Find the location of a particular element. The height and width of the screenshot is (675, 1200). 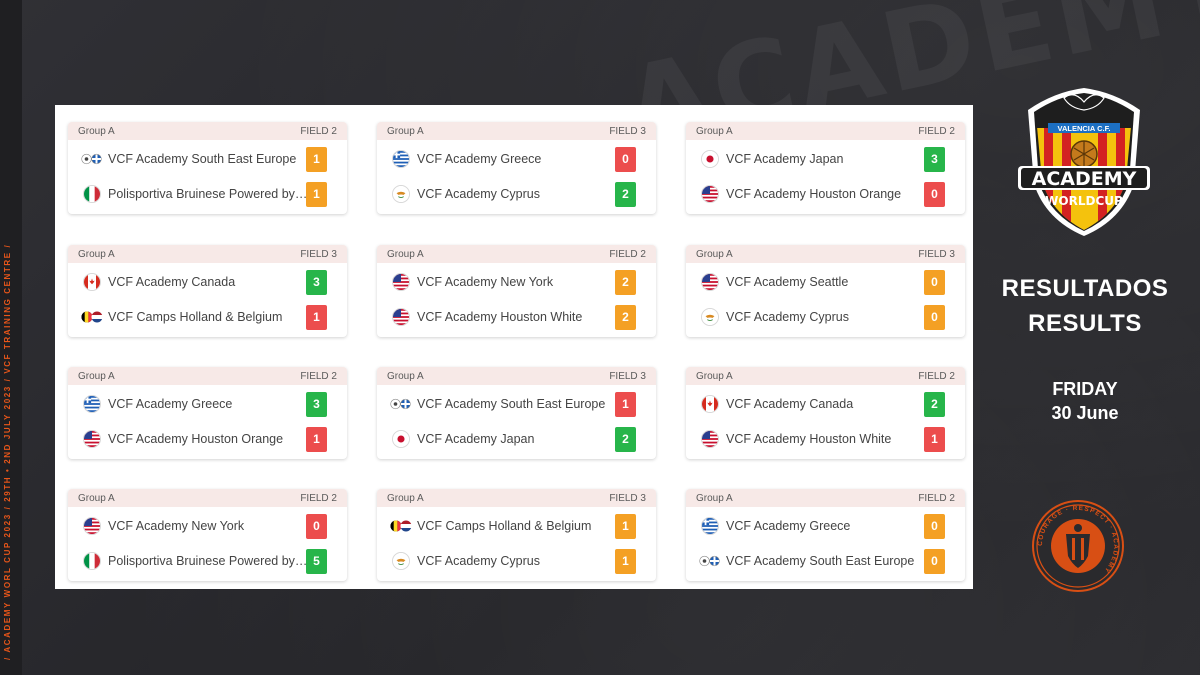

home-team-row: VCF Academy New York 2 is located at coordinates (516, 282).